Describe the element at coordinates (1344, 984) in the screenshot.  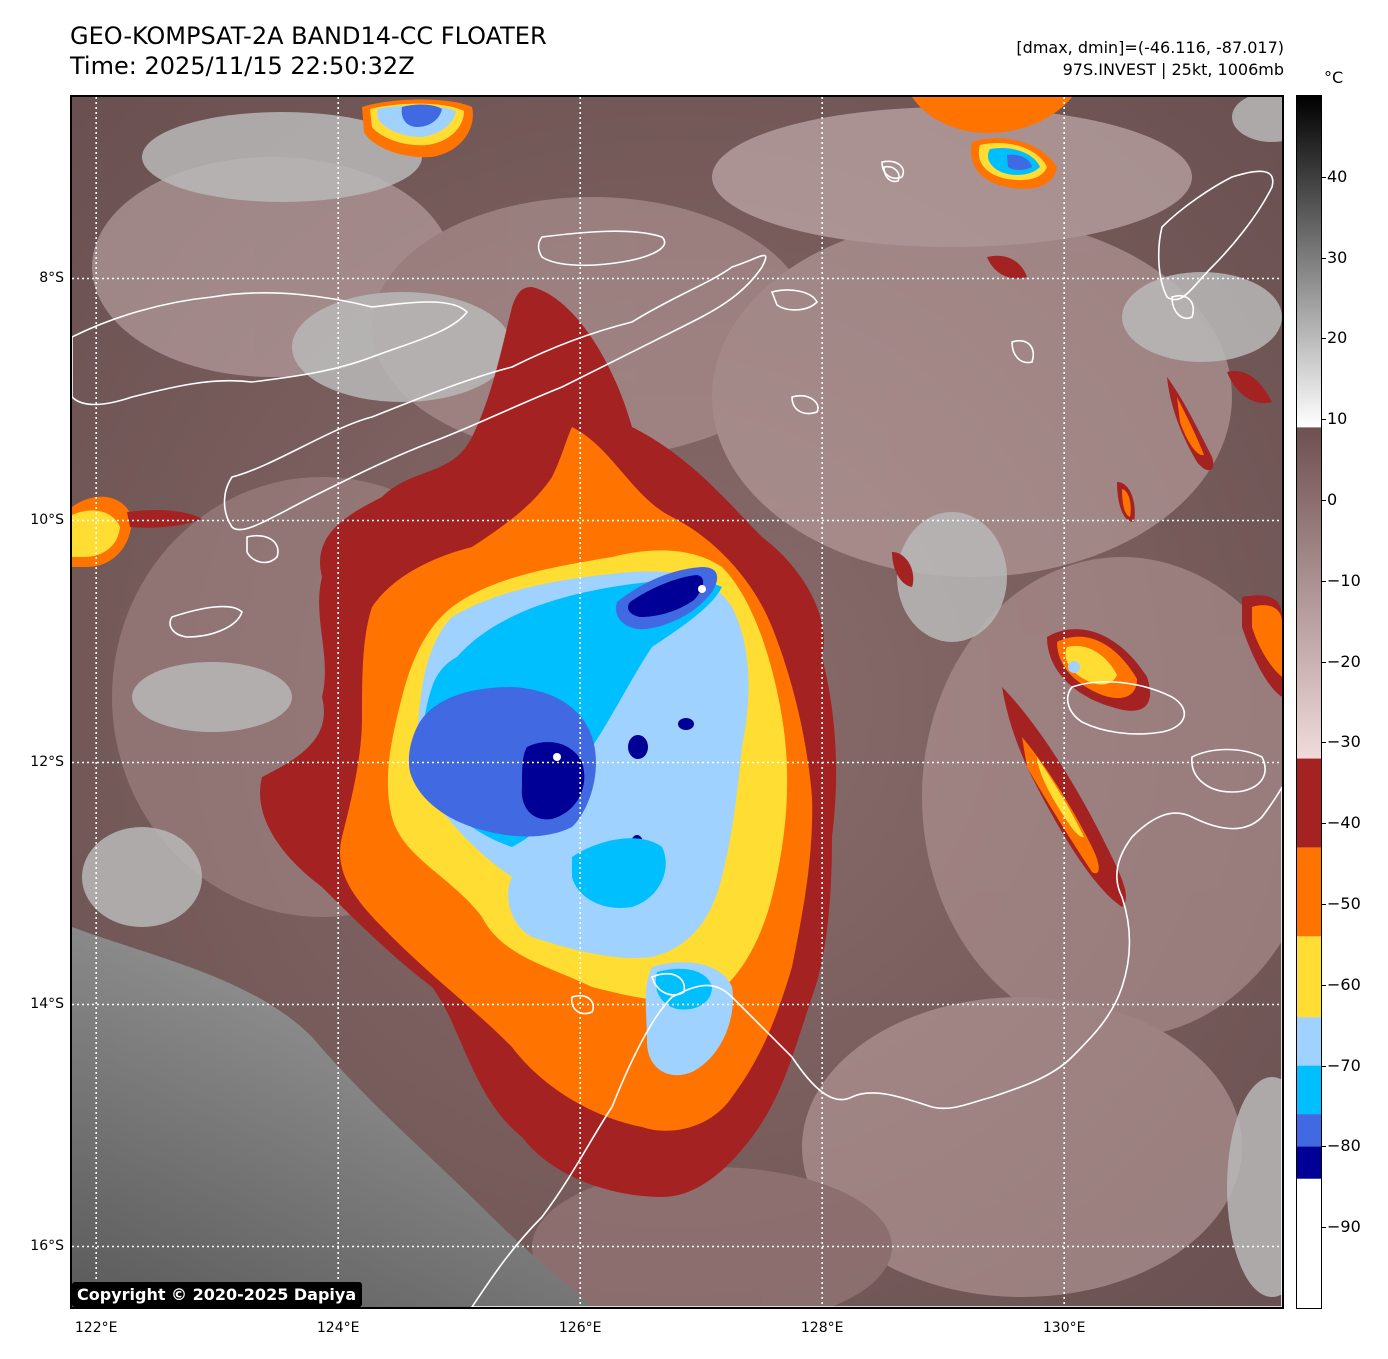
I see `colorbar-tick-label: −60` at that location.